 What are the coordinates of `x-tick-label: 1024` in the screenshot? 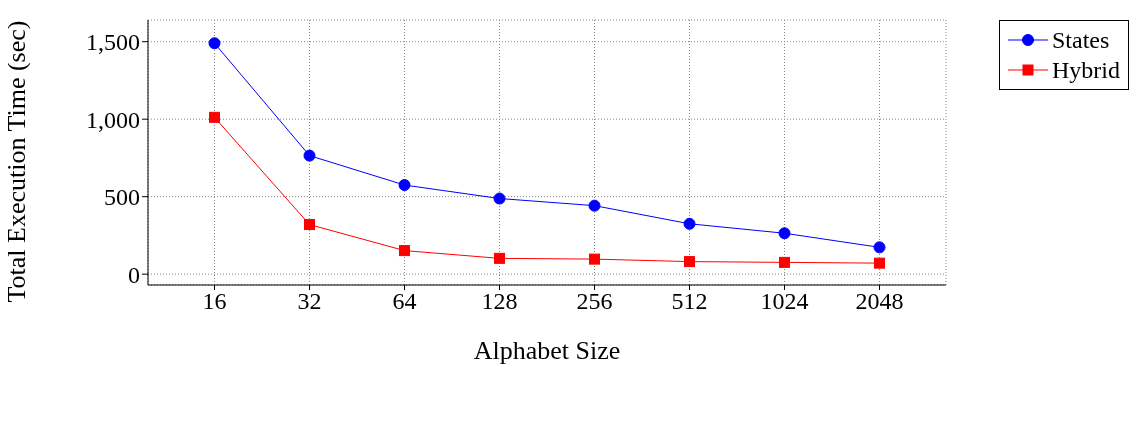 It's located at (784, 301).